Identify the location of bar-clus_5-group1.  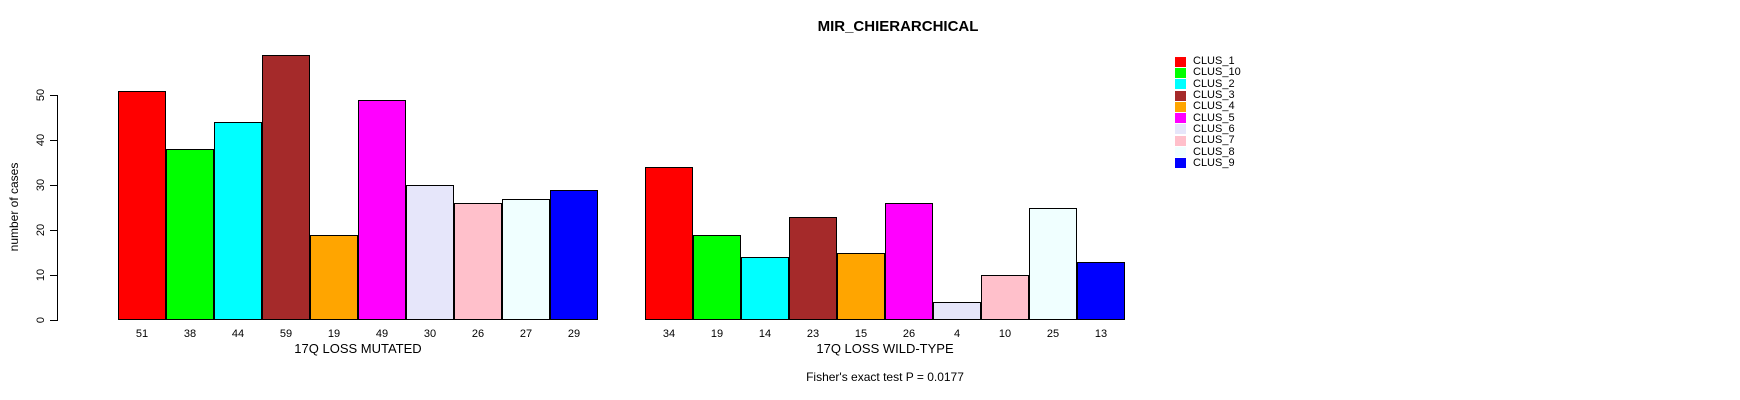
(382, 209).